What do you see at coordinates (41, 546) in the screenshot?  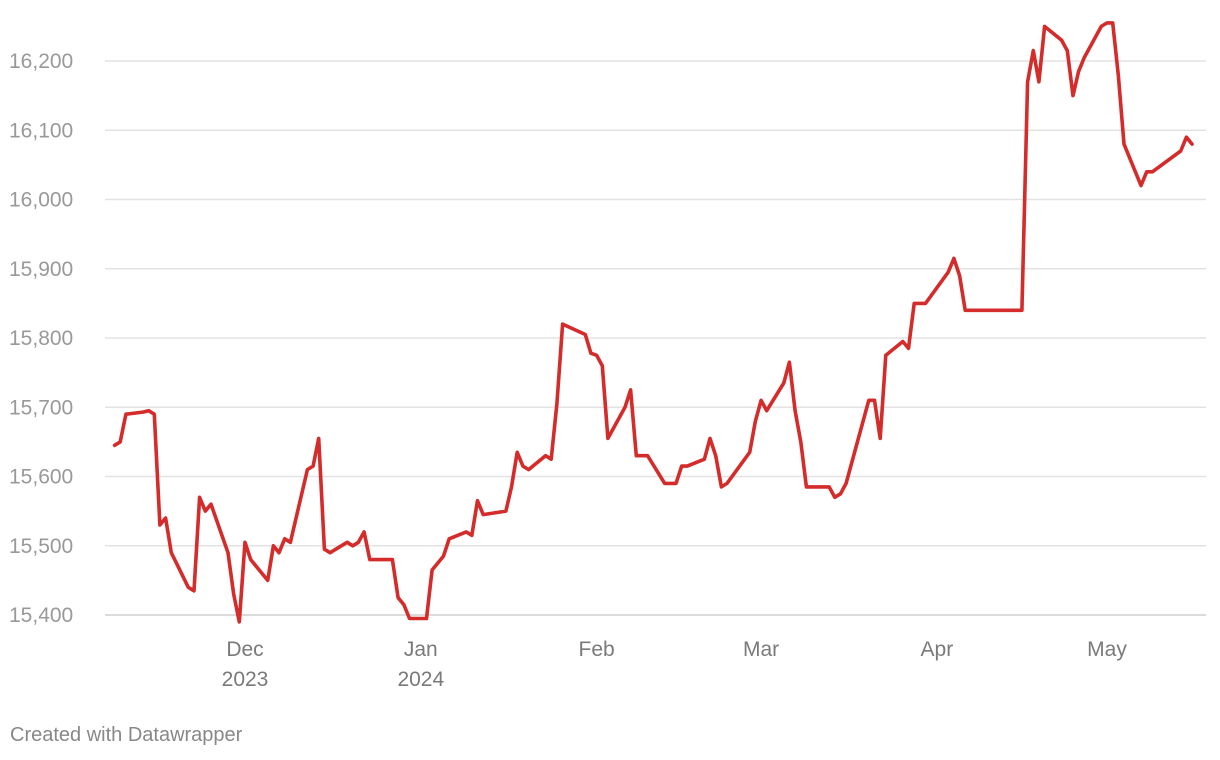 I see `y-tick-label: 15,500` at bounding box center [41, 546].